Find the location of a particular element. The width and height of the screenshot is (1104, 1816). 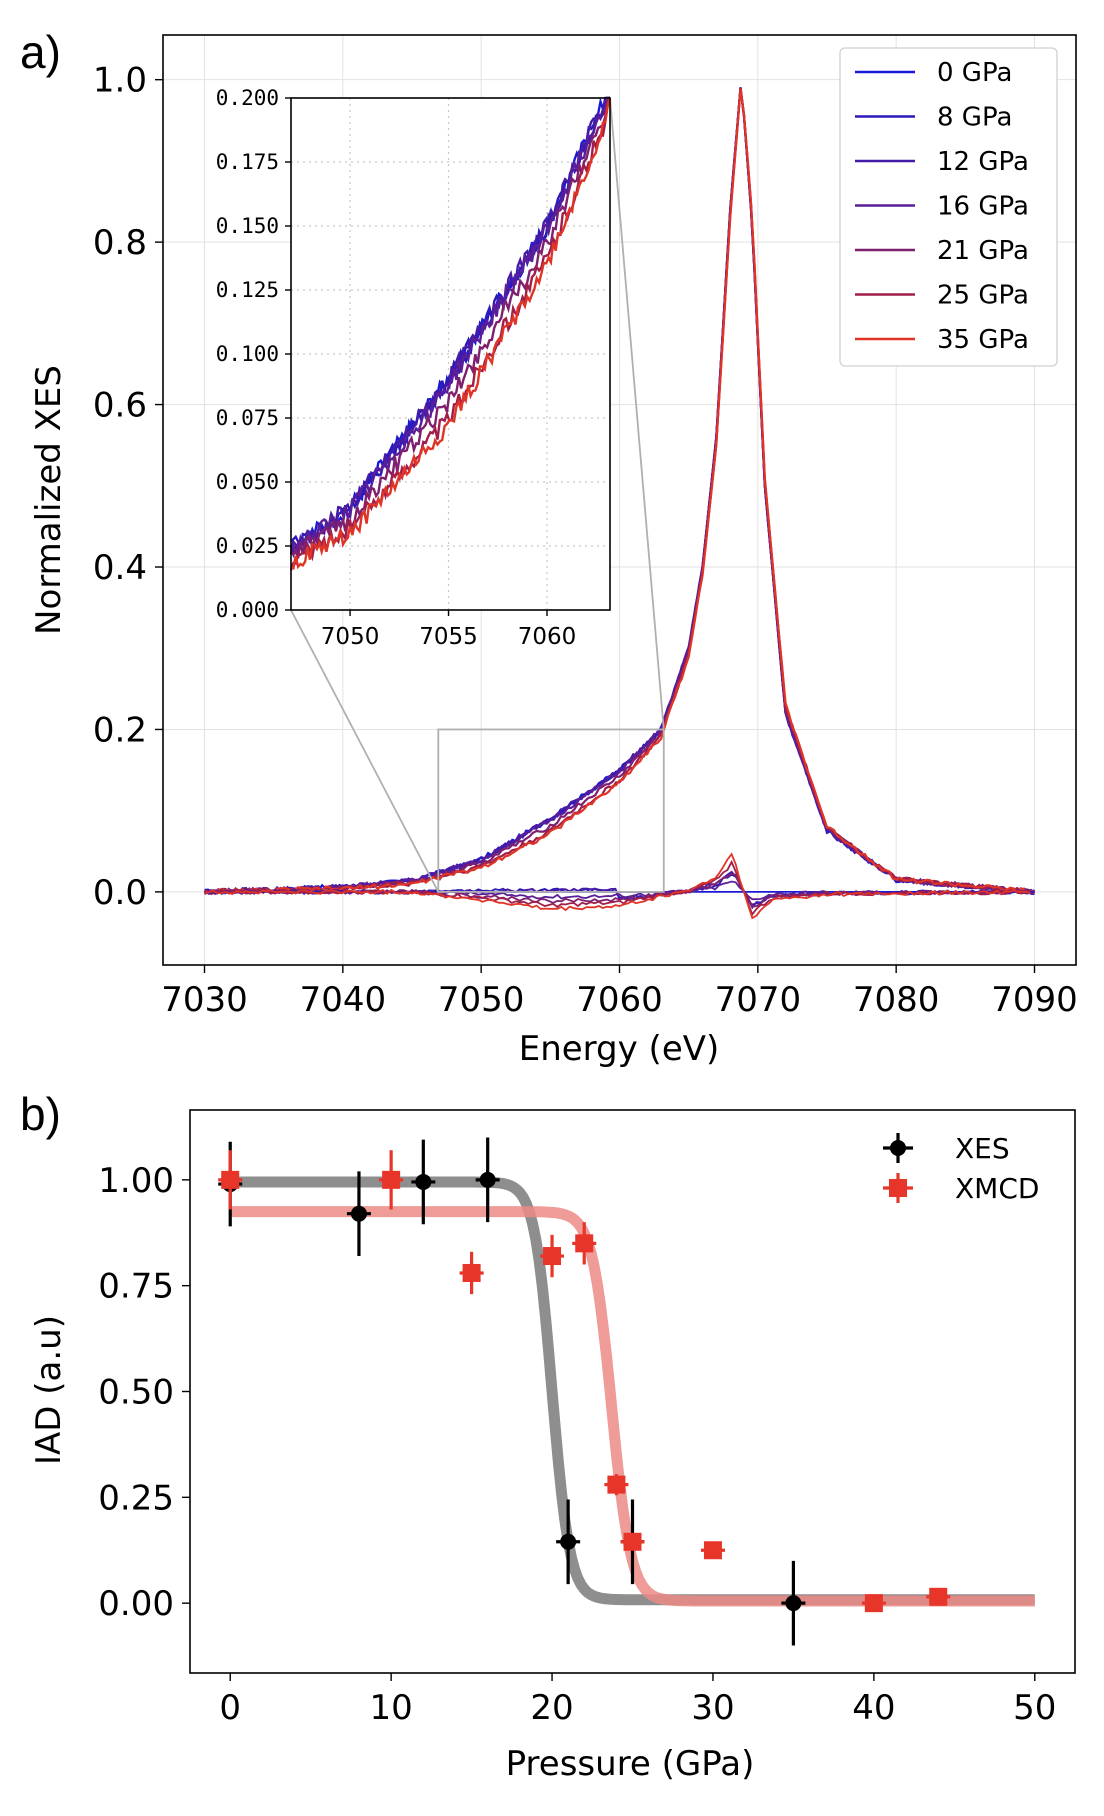

inset-ytick-label: 0.175 is located at coordinates (247, 162).